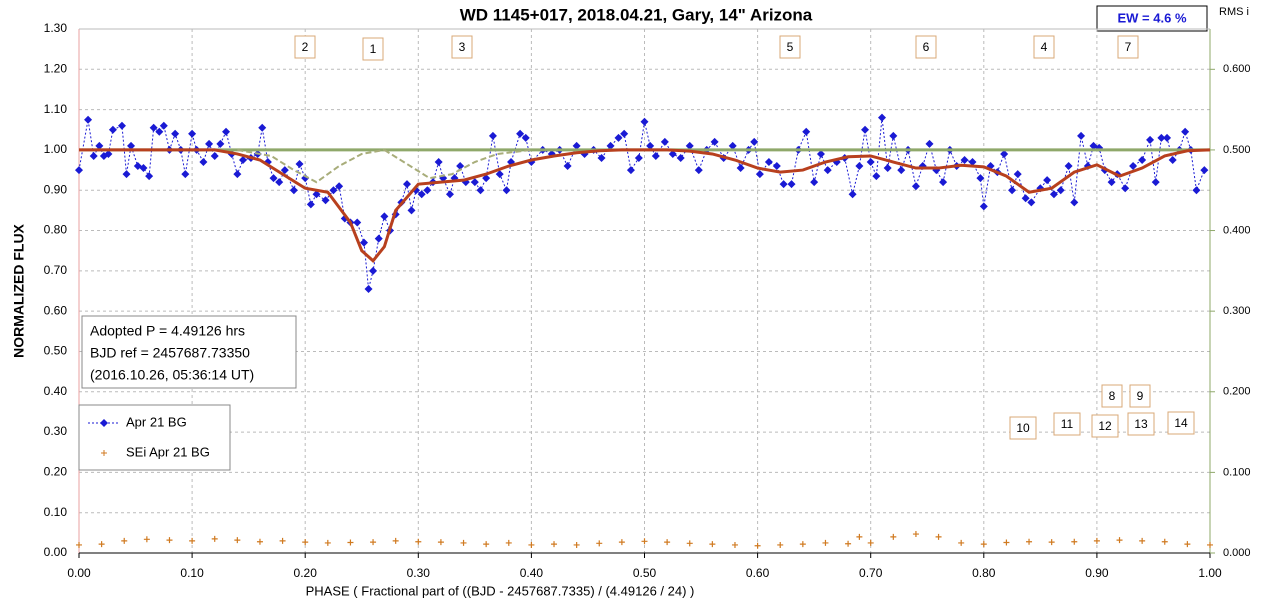 The height and width of the screenshot is (605, 1261). I want to click on y-tick-label: 0.90, so click(56, 189).